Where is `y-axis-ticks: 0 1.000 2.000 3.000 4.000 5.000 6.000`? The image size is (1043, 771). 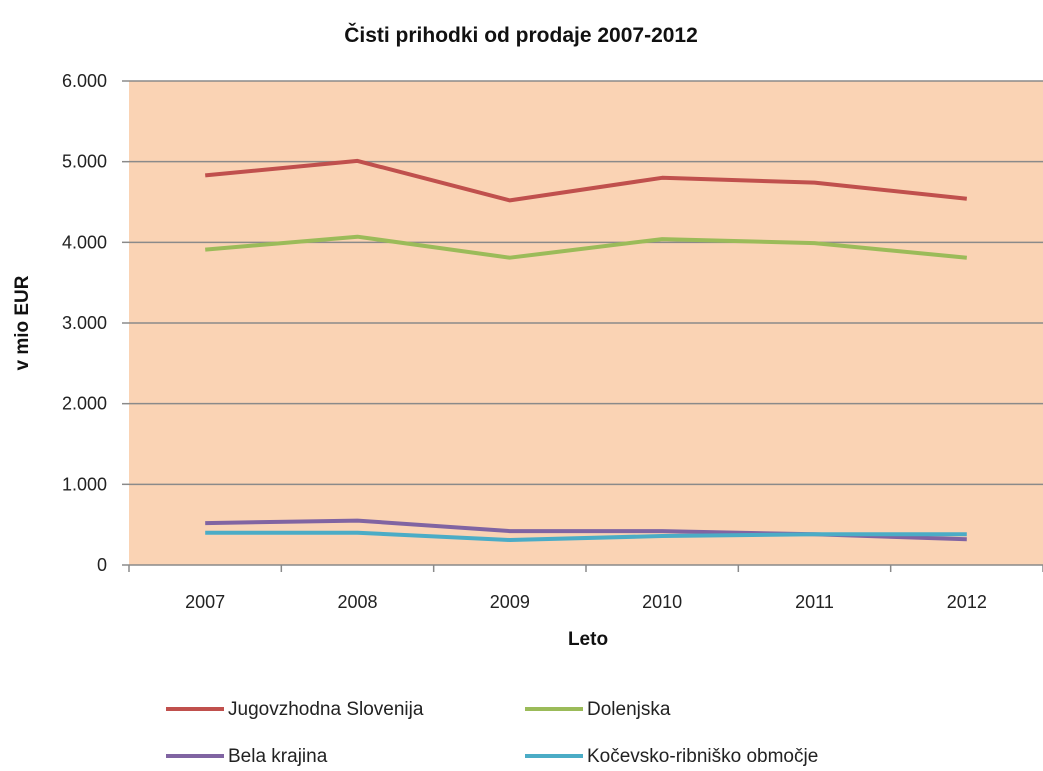 y-axis-ticks: 0 1.000 2.000 3.000 4.000 5.000 6.000 is located at coordinates (95, 323).